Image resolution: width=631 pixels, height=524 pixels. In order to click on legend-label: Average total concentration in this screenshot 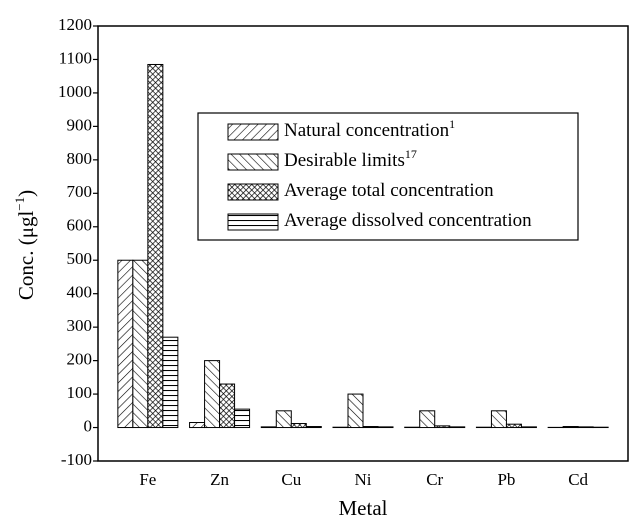, I will do `click(389, 190)`.